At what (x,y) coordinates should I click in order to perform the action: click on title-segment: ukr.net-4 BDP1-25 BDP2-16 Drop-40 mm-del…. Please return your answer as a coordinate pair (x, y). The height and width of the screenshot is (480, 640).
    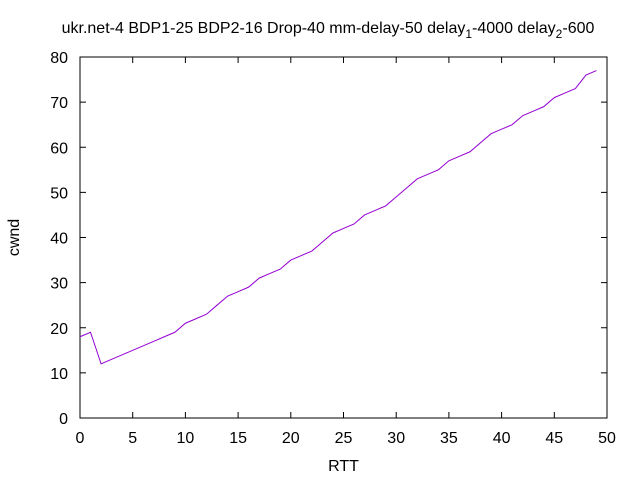
    Looking at the image, I should click on (264, 28).